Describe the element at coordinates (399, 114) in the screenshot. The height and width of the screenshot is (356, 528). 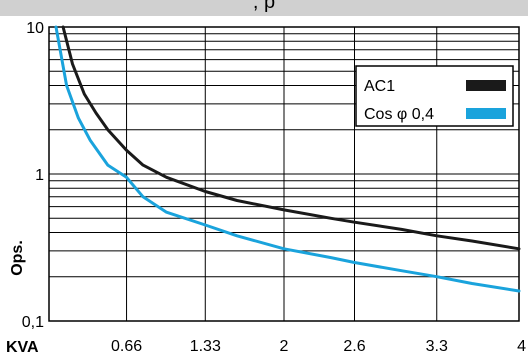
I see `legend-label: Cos φ 0,4` at that location.